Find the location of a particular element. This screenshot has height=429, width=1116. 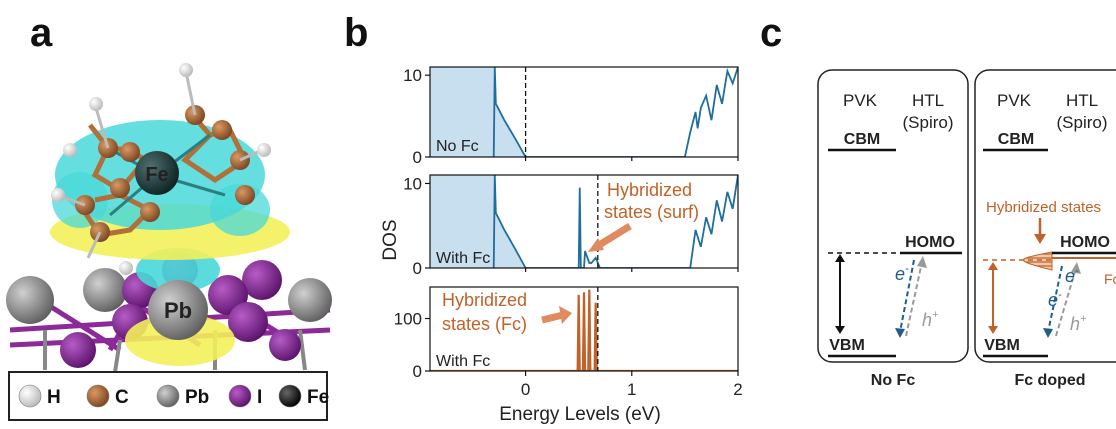

pb-atom-label: Pb is located at coordinates (178, 310).